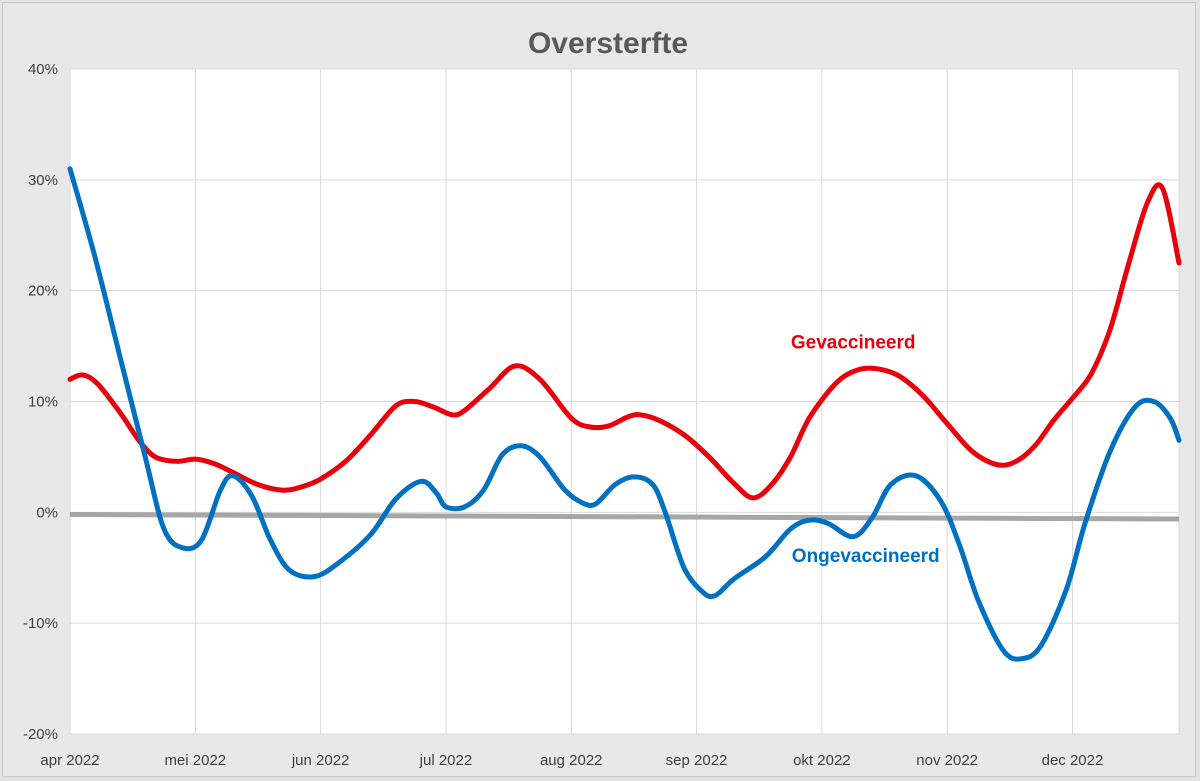 This screenshot has width=1200, height=781. I want to click on zero-reference-line-group, so click(624, 517).